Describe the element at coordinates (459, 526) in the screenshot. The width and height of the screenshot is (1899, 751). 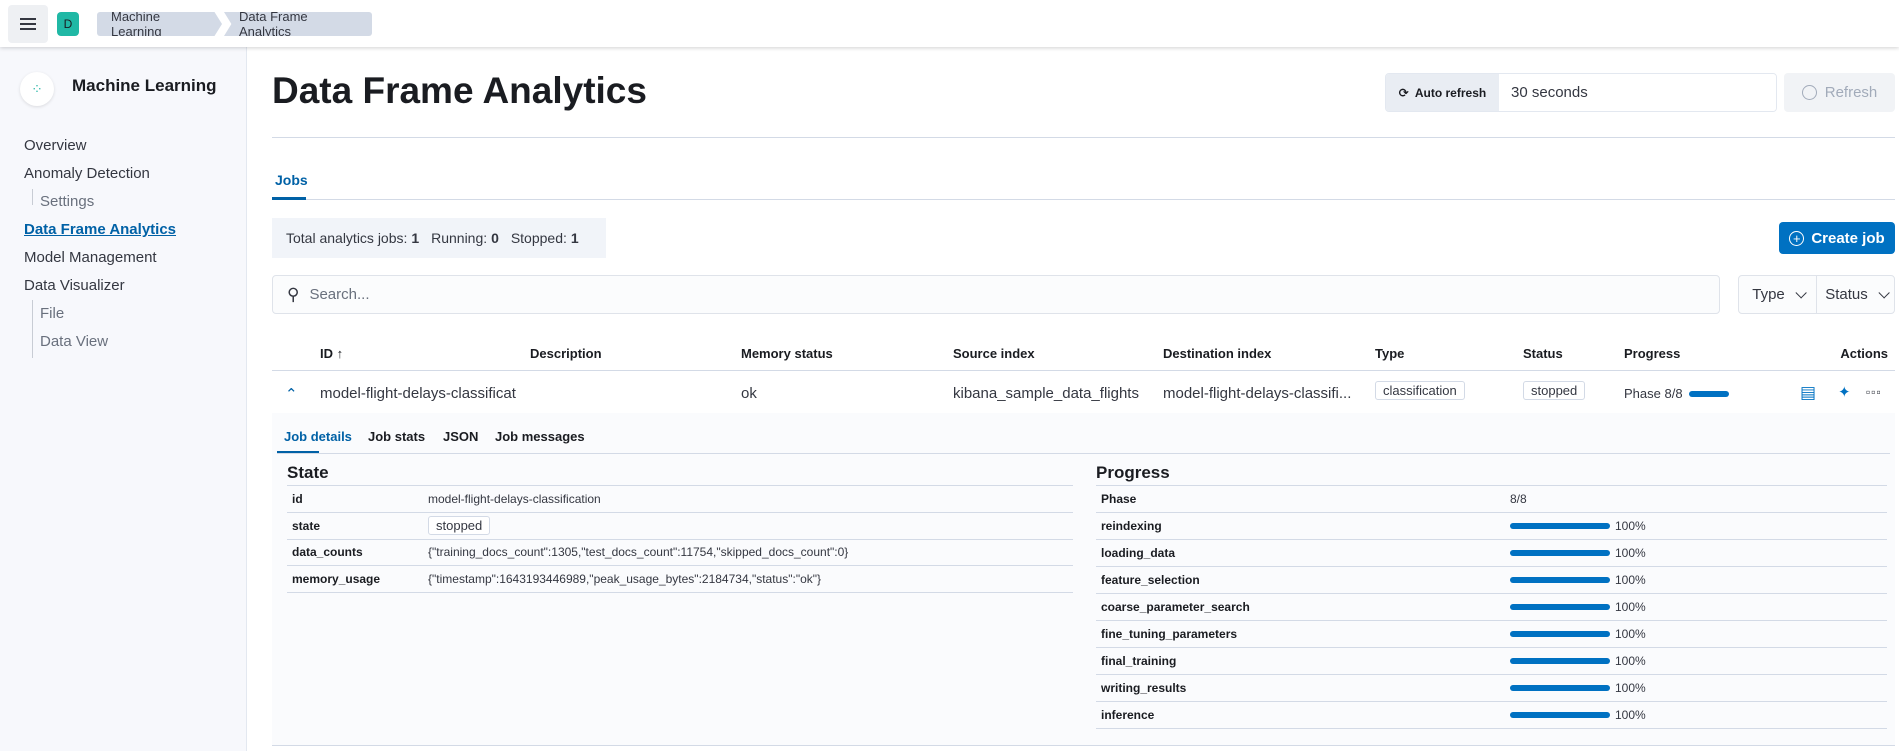
I see `state-value: stopped` at that location.